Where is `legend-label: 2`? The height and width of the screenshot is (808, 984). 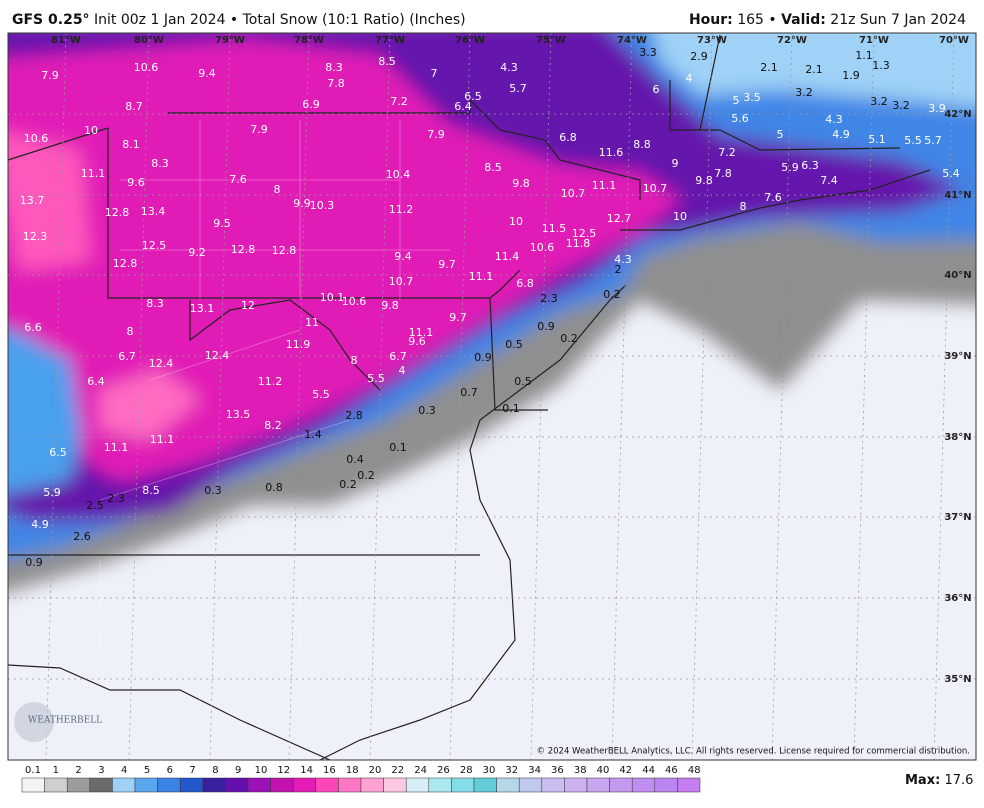 legend-label: 2 is located at coordinates (78, 770).